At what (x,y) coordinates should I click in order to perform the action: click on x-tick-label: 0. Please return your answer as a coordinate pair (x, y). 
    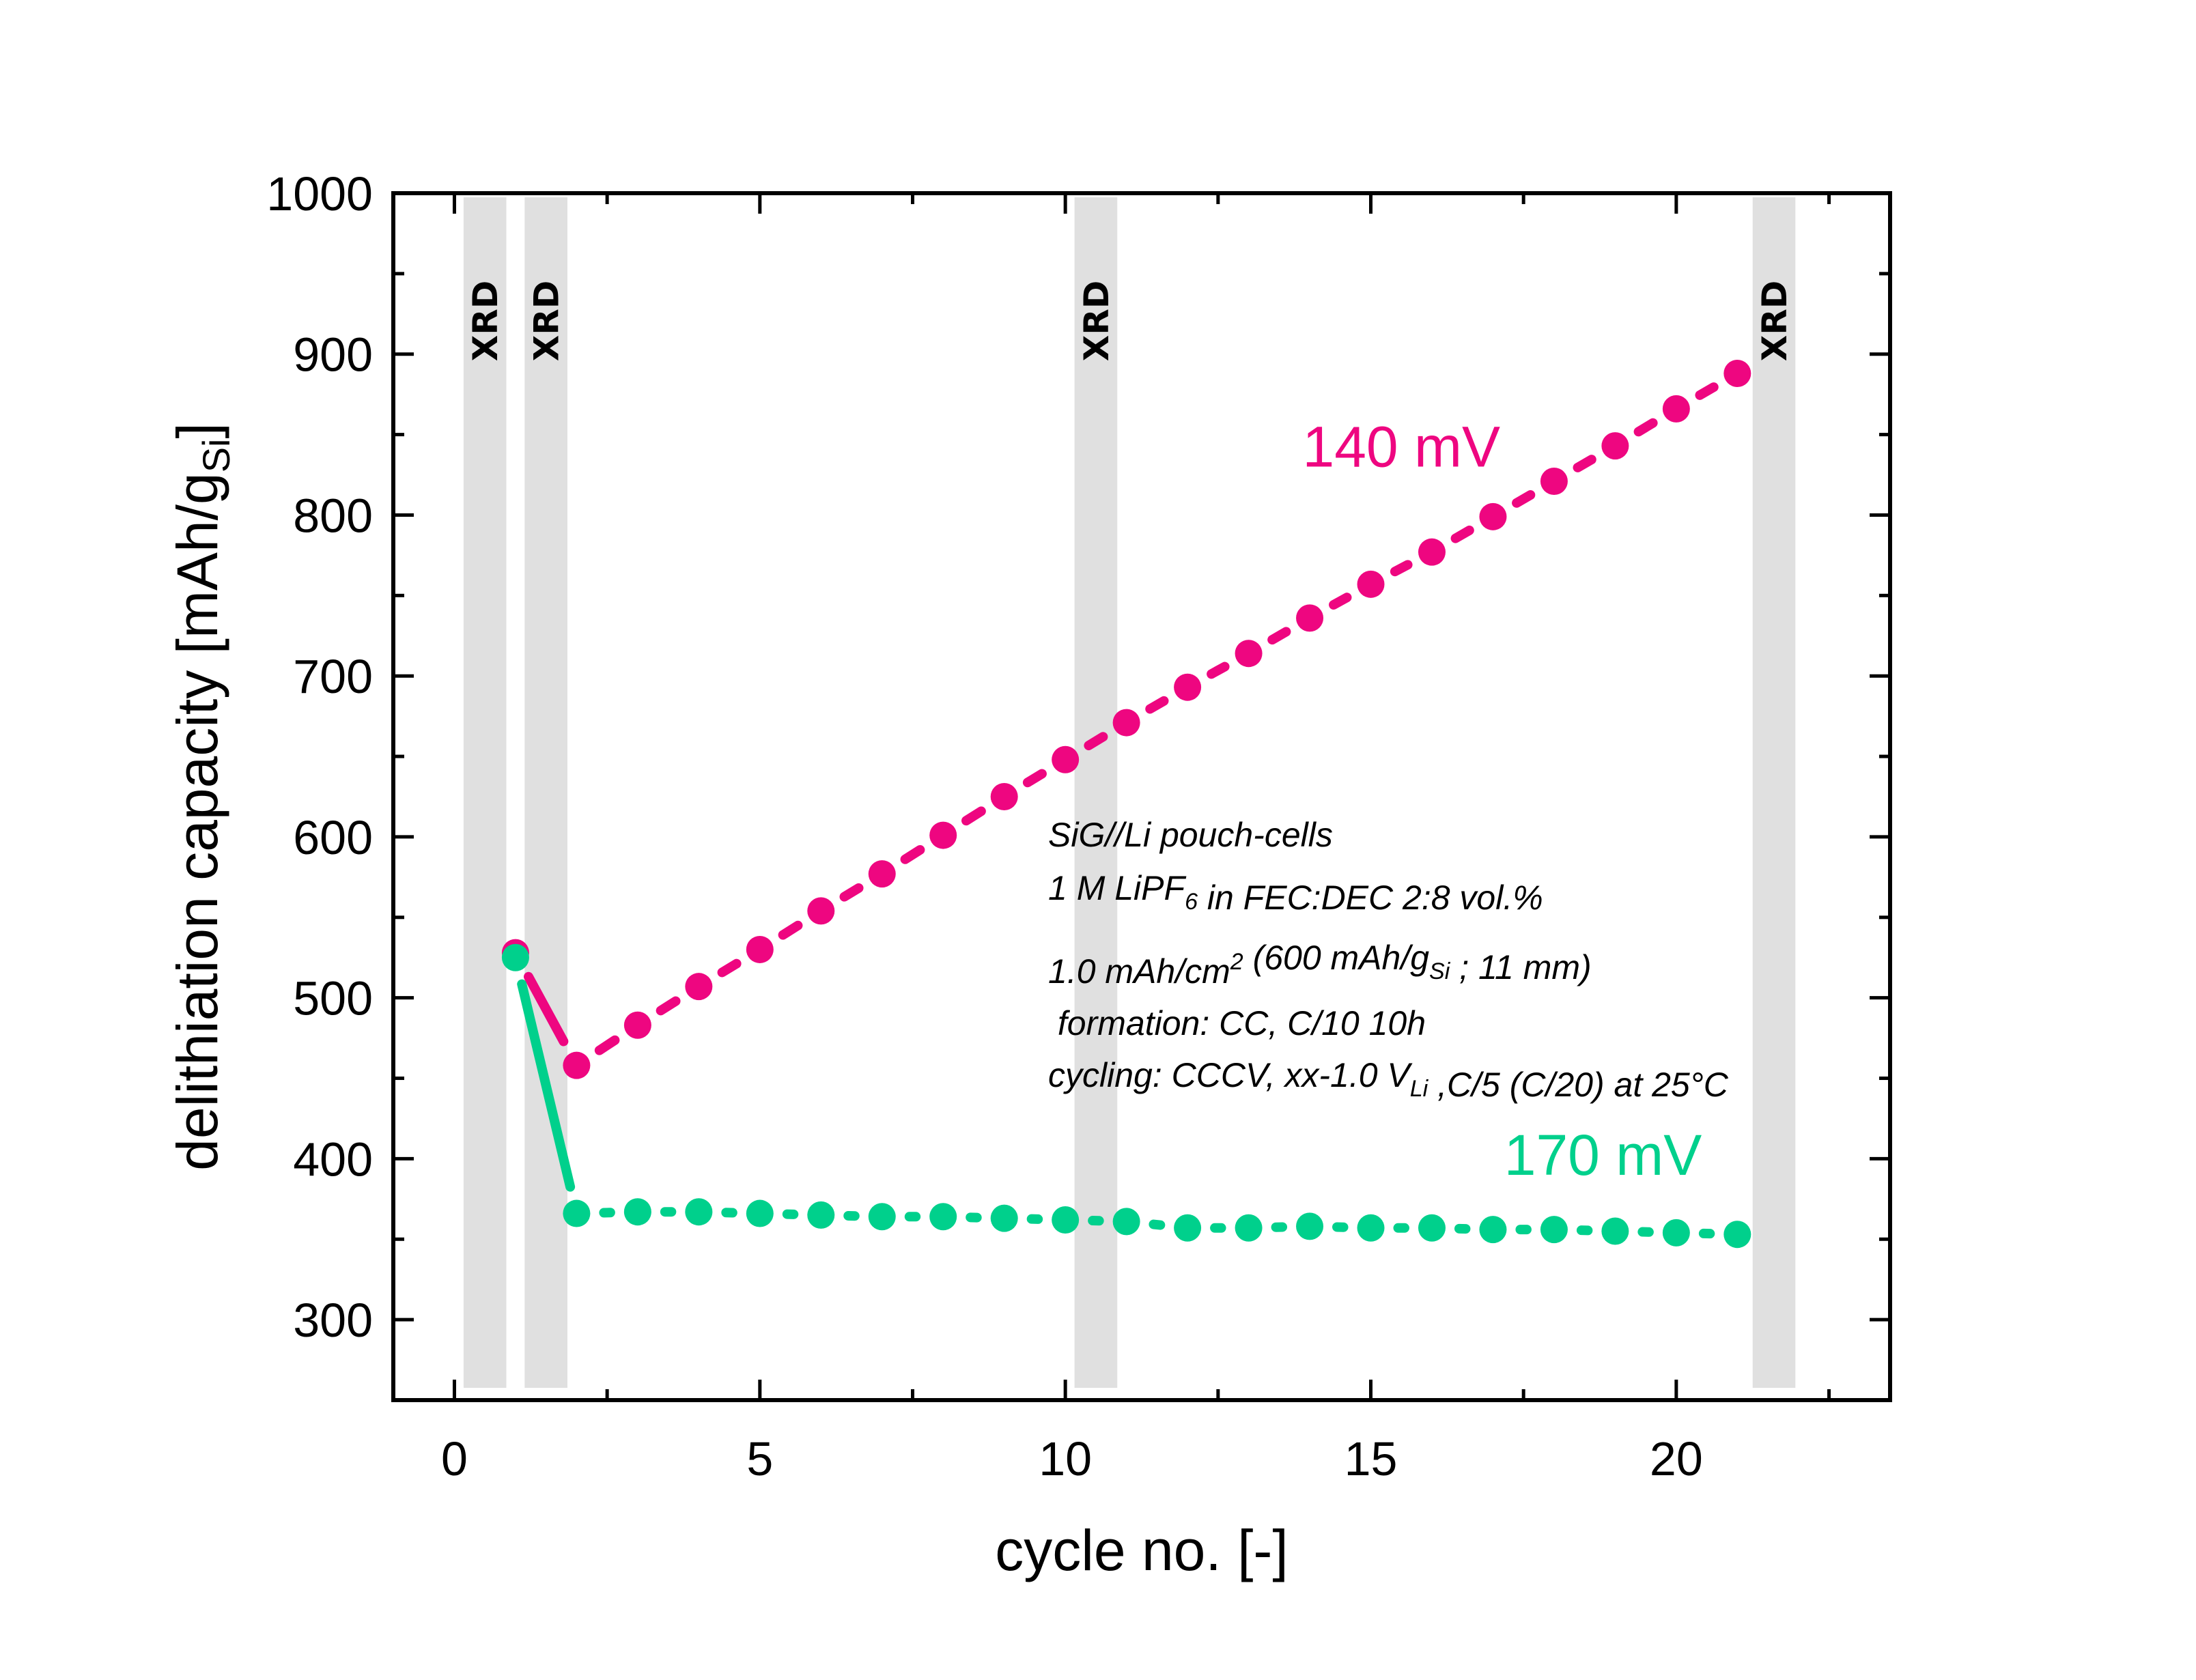
    Looking at the image, I should click on (454, 1458).